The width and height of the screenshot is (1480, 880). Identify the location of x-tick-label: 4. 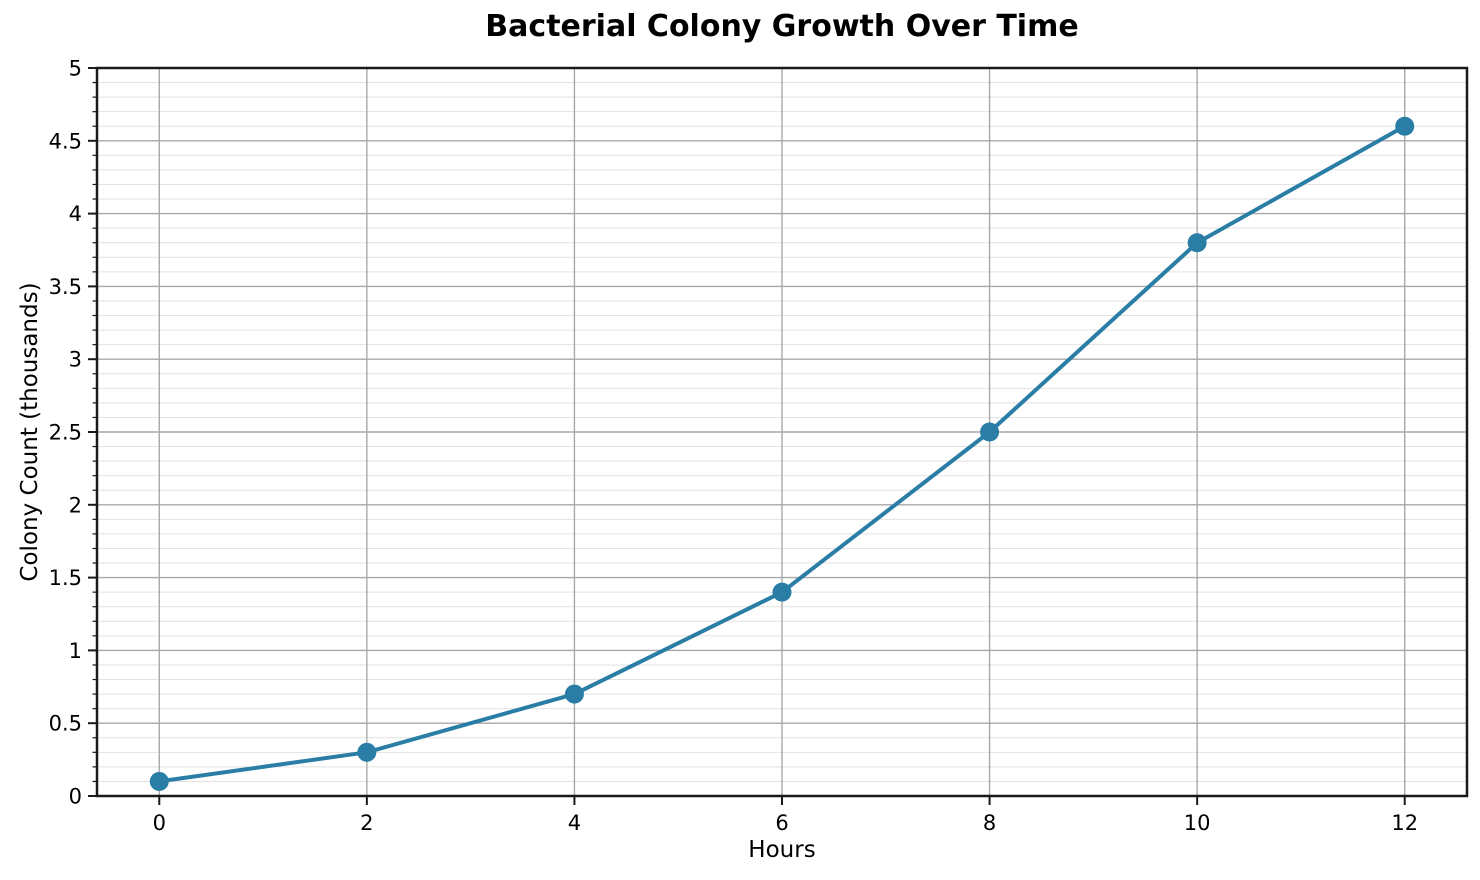
(574, 823).